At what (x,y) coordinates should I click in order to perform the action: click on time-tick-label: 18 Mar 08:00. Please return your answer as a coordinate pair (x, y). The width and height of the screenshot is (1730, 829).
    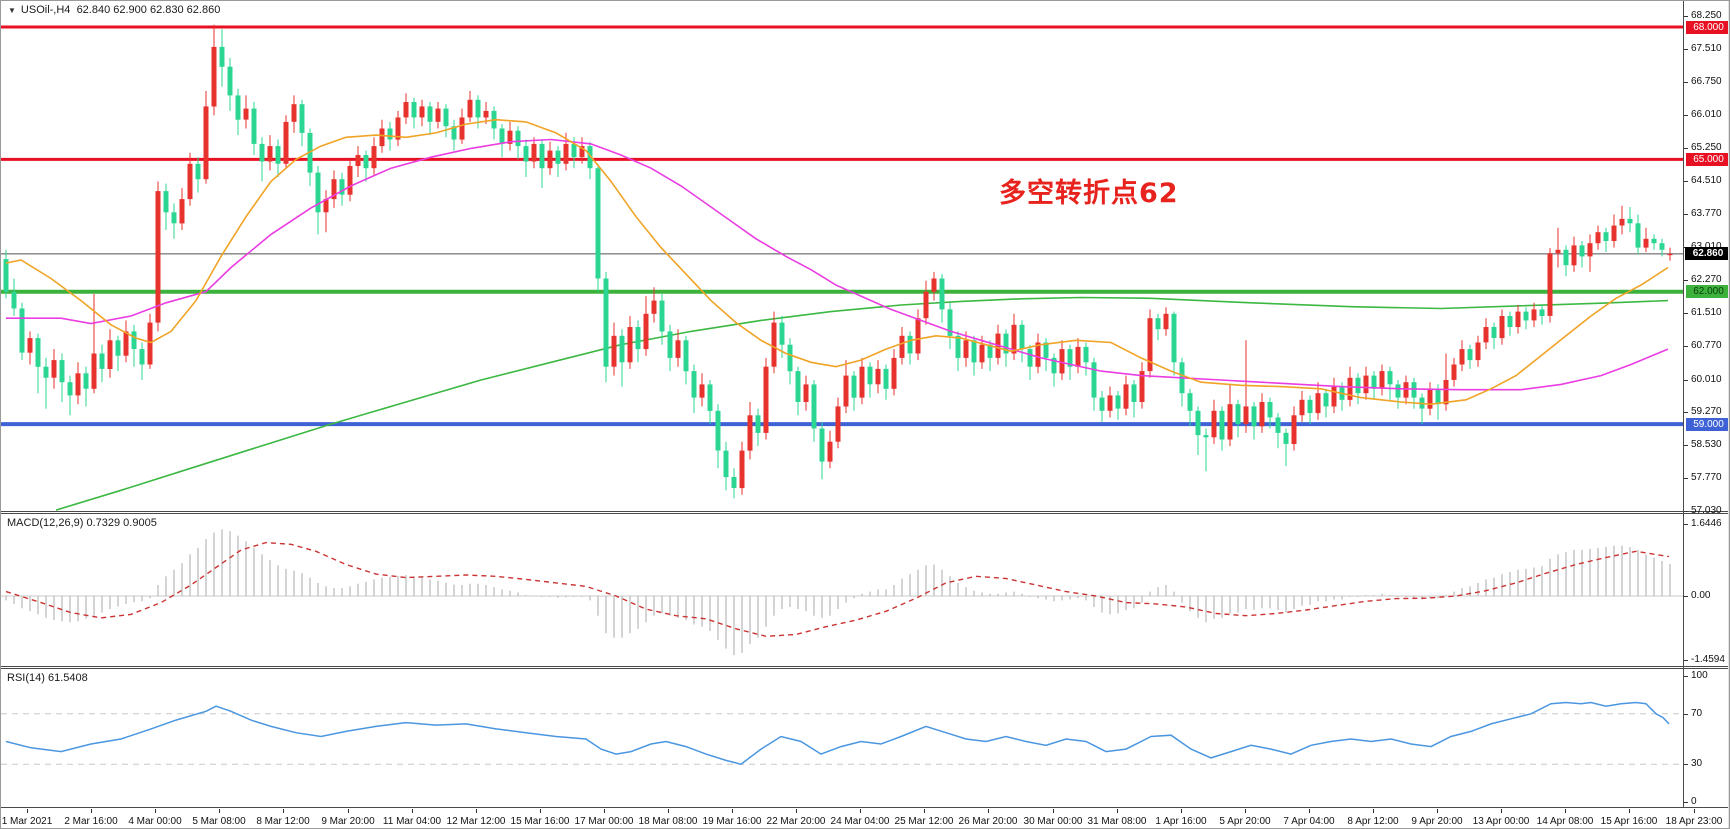
    Looking at the image, I should click on (668, 821).